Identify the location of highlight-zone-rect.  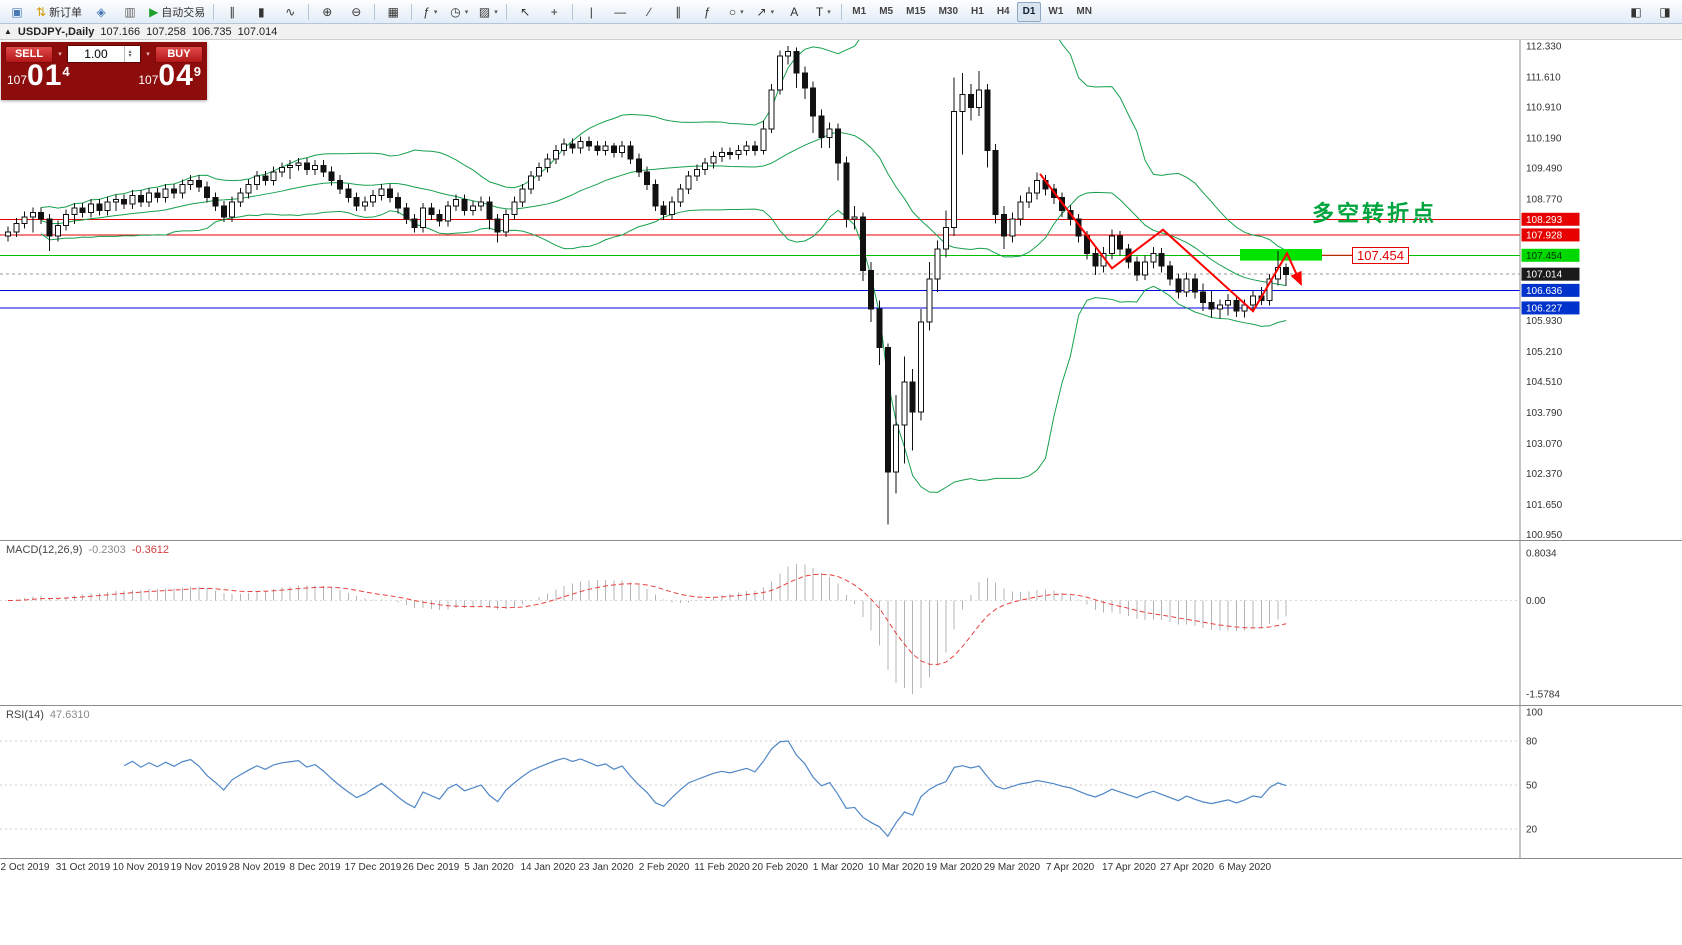
(1281, 255).